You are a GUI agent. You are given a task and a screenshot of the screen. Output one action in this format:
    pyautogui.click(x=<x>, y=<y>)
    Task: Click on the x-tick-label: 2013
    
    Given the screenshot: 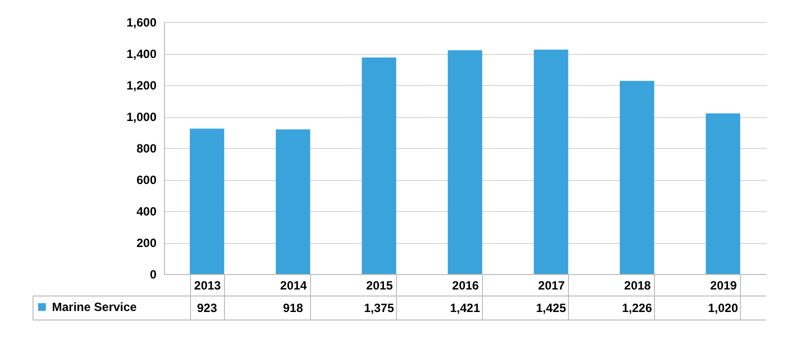 What is the action you would take?
    pyautogui.click(x=208, y=285)
    